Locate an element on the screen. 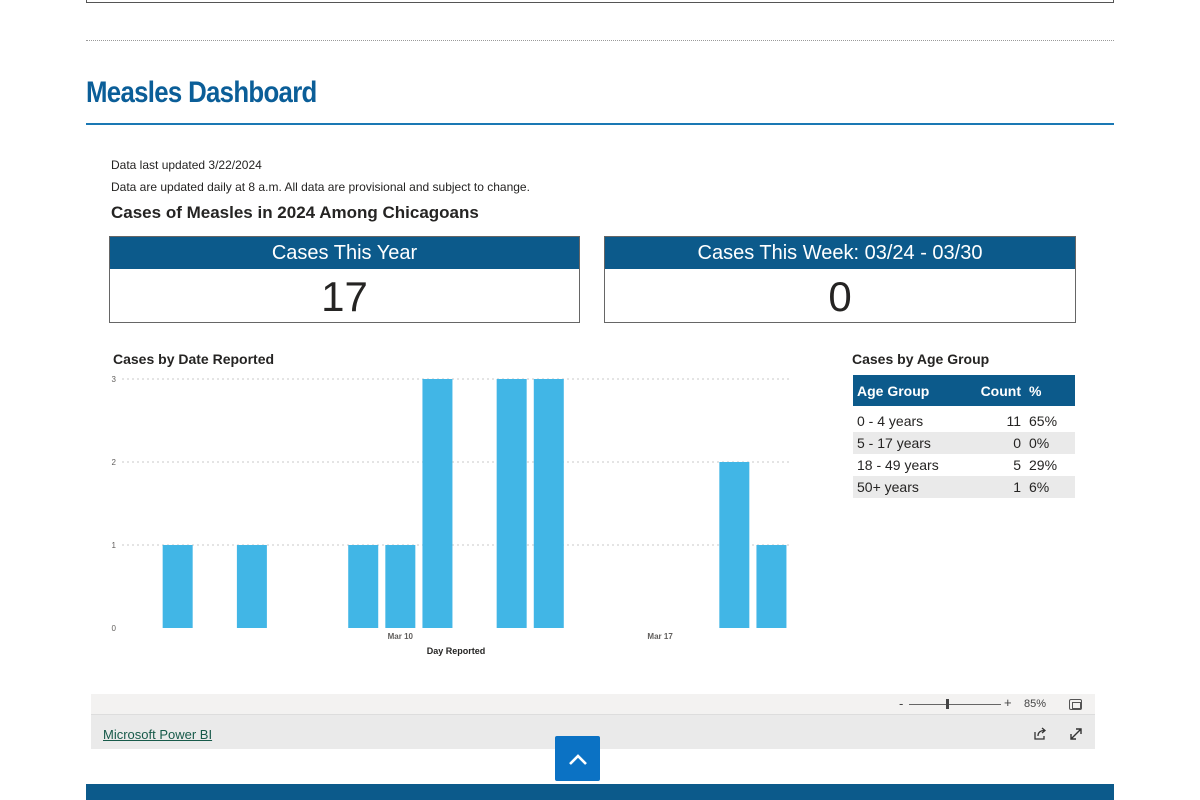 Image resolution: width=1200 pixels, height=800 pixels. fit-to-page-icon is located at coordinates (1075, 704).